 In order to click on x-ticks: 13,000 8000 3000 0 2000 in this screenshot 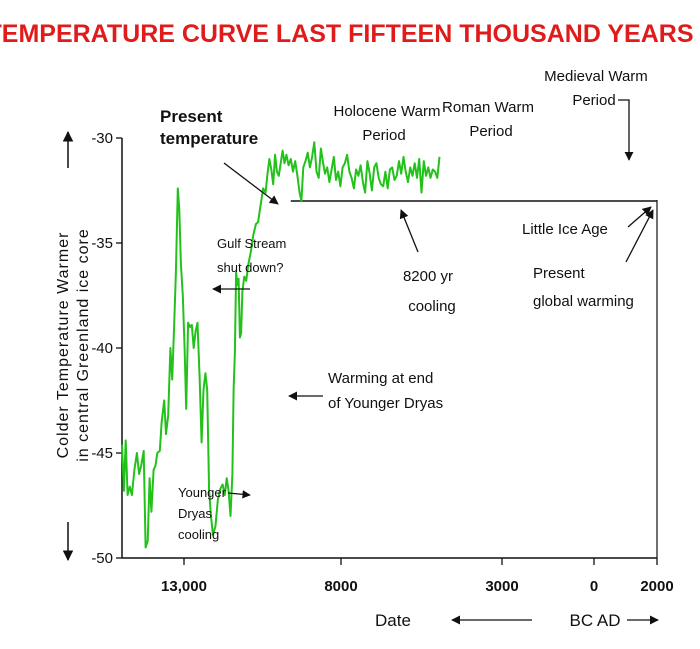, I will do `click(417, 576)`.